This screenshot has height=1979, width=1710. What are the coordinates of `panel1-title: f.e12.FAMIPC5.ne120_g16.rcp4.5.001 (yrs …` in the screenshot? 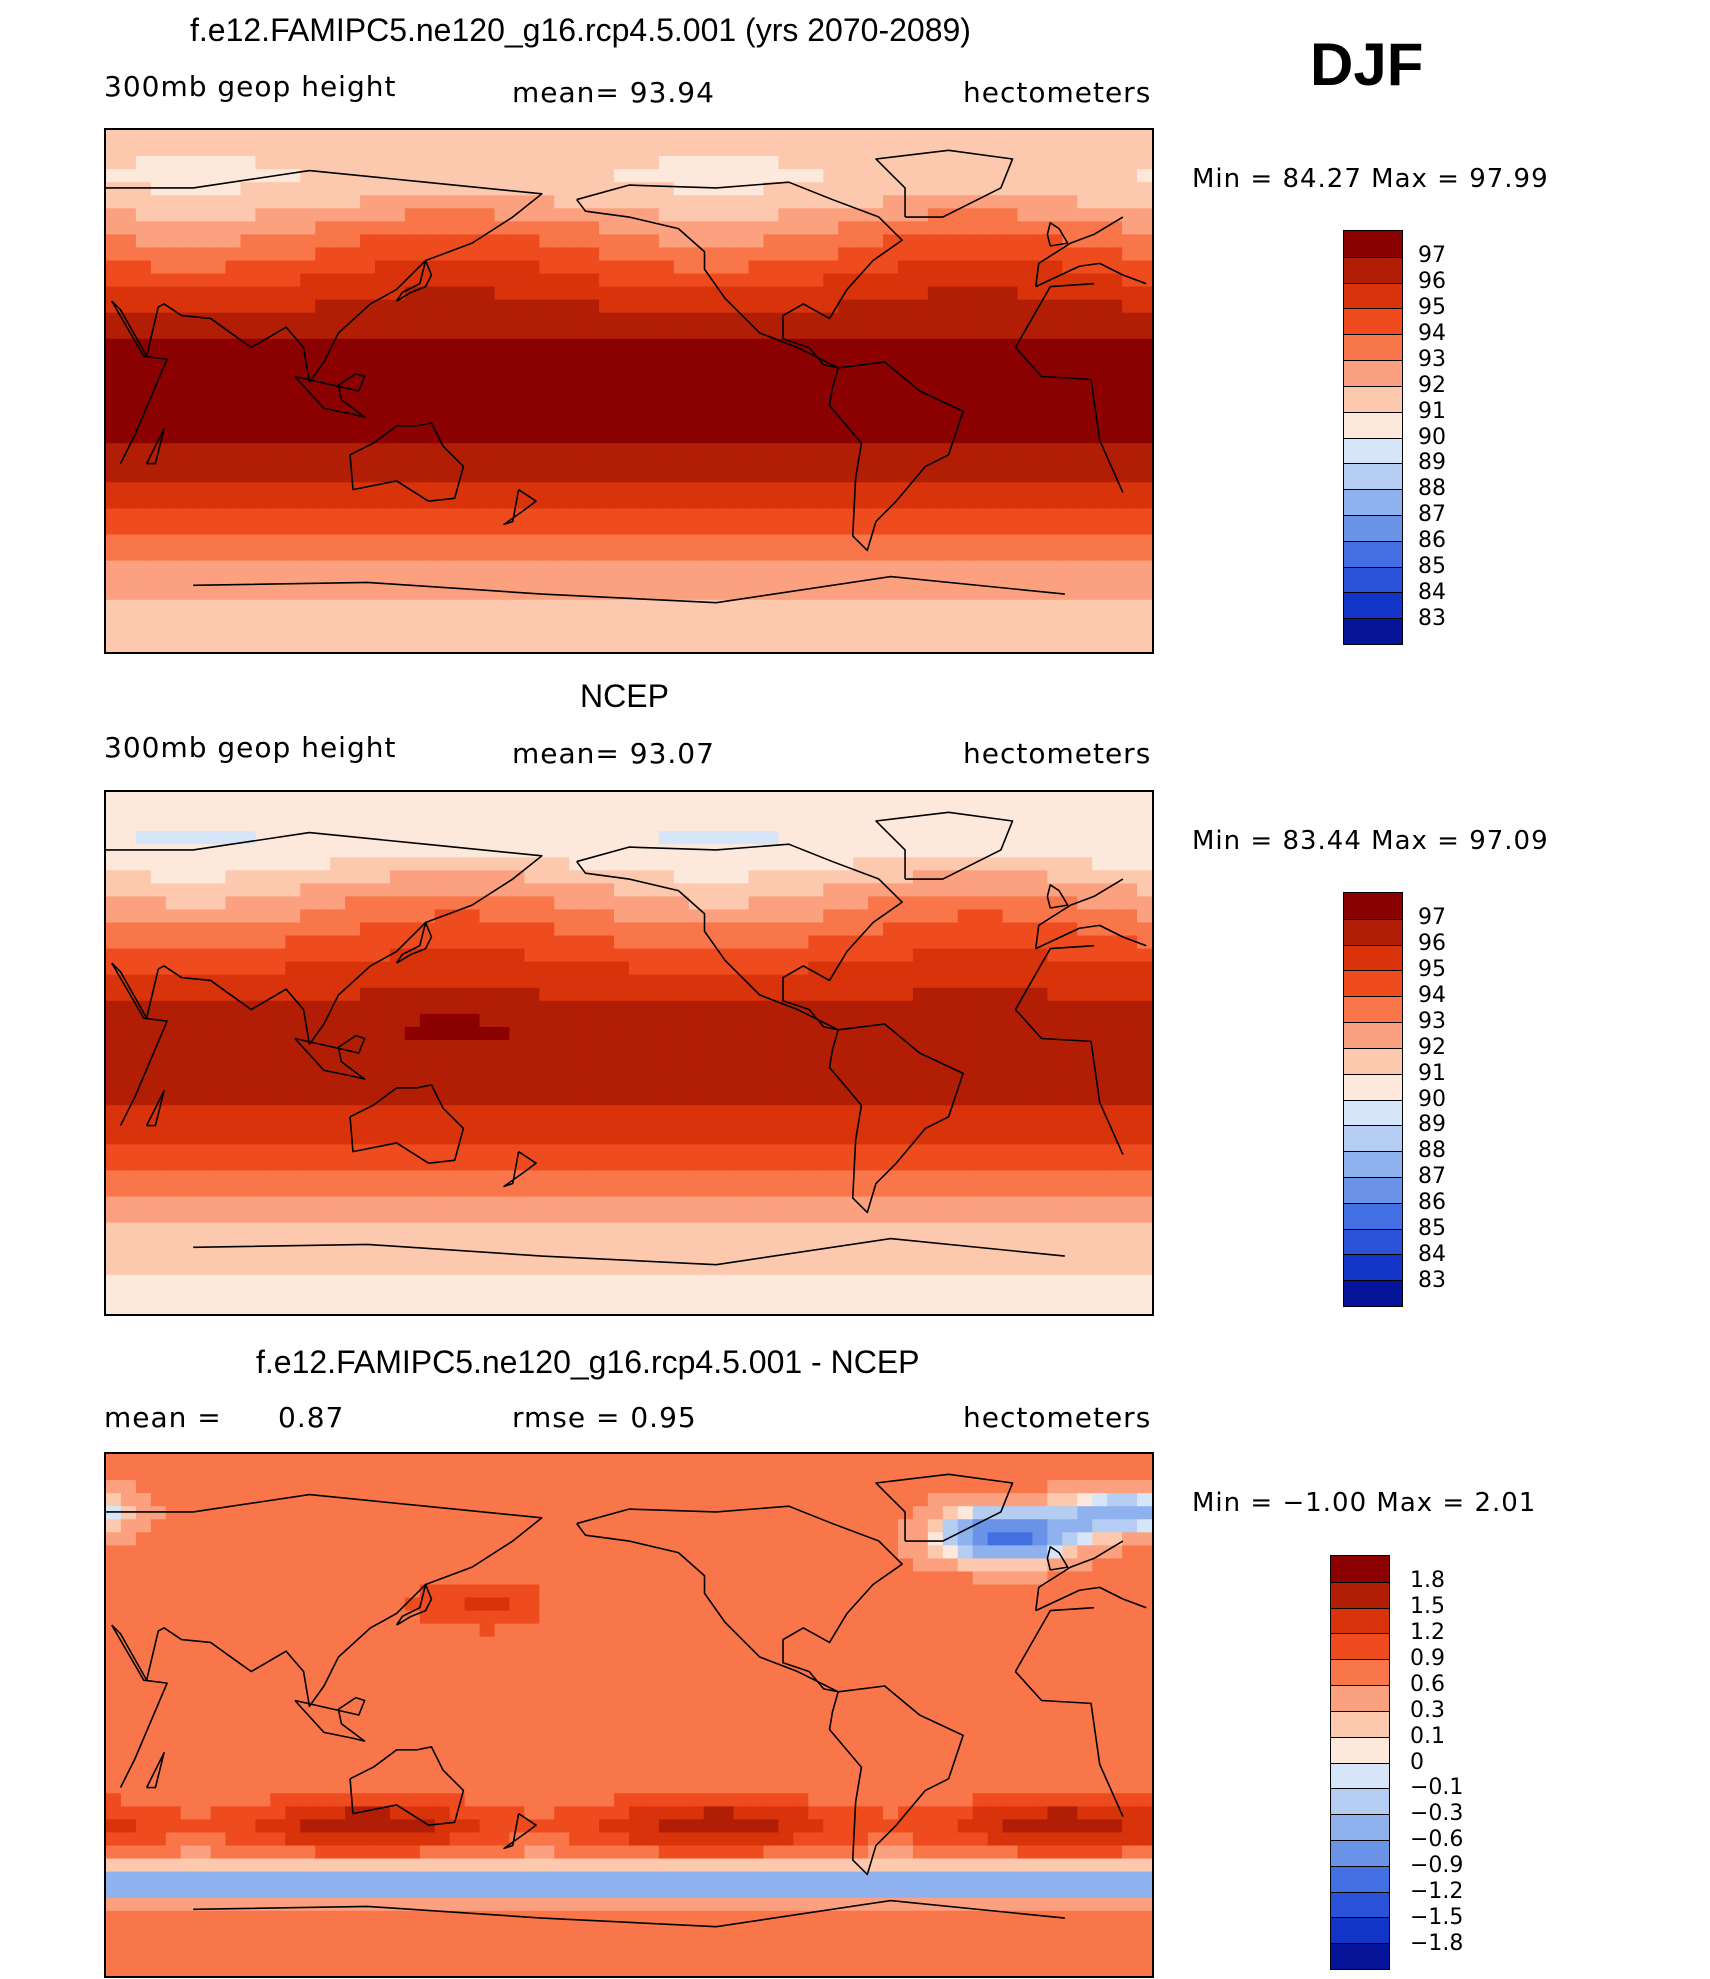 It's located at (580, 30).